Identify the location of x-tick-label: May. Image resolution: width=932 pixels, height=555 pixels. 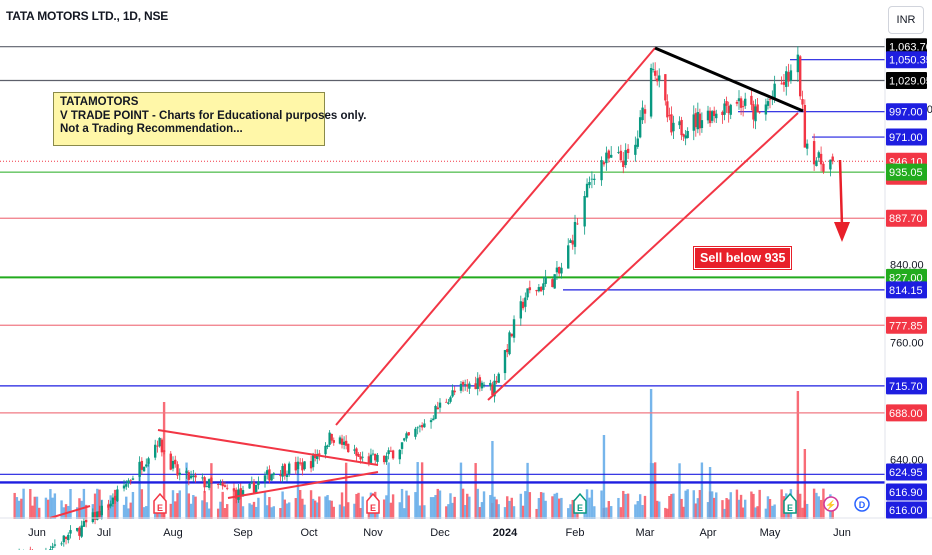
(770, 533).